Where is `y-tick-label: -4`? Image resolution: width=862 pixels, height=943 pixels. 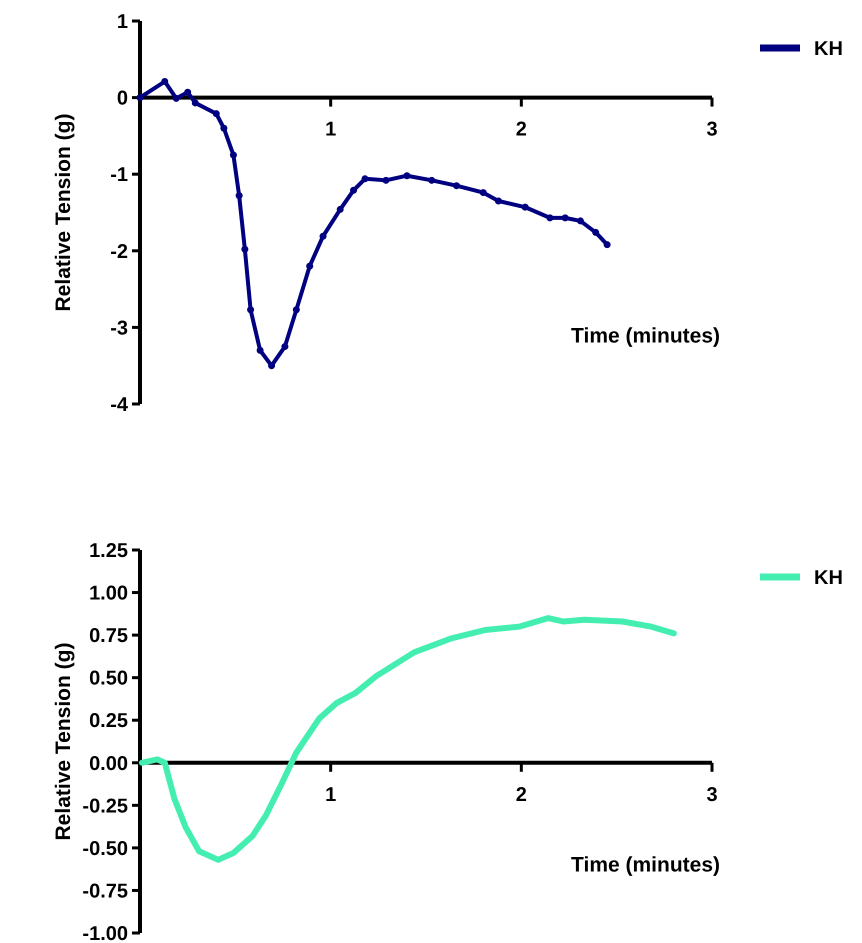
y-tick-label: -4 is located at coordinates (119, 405).